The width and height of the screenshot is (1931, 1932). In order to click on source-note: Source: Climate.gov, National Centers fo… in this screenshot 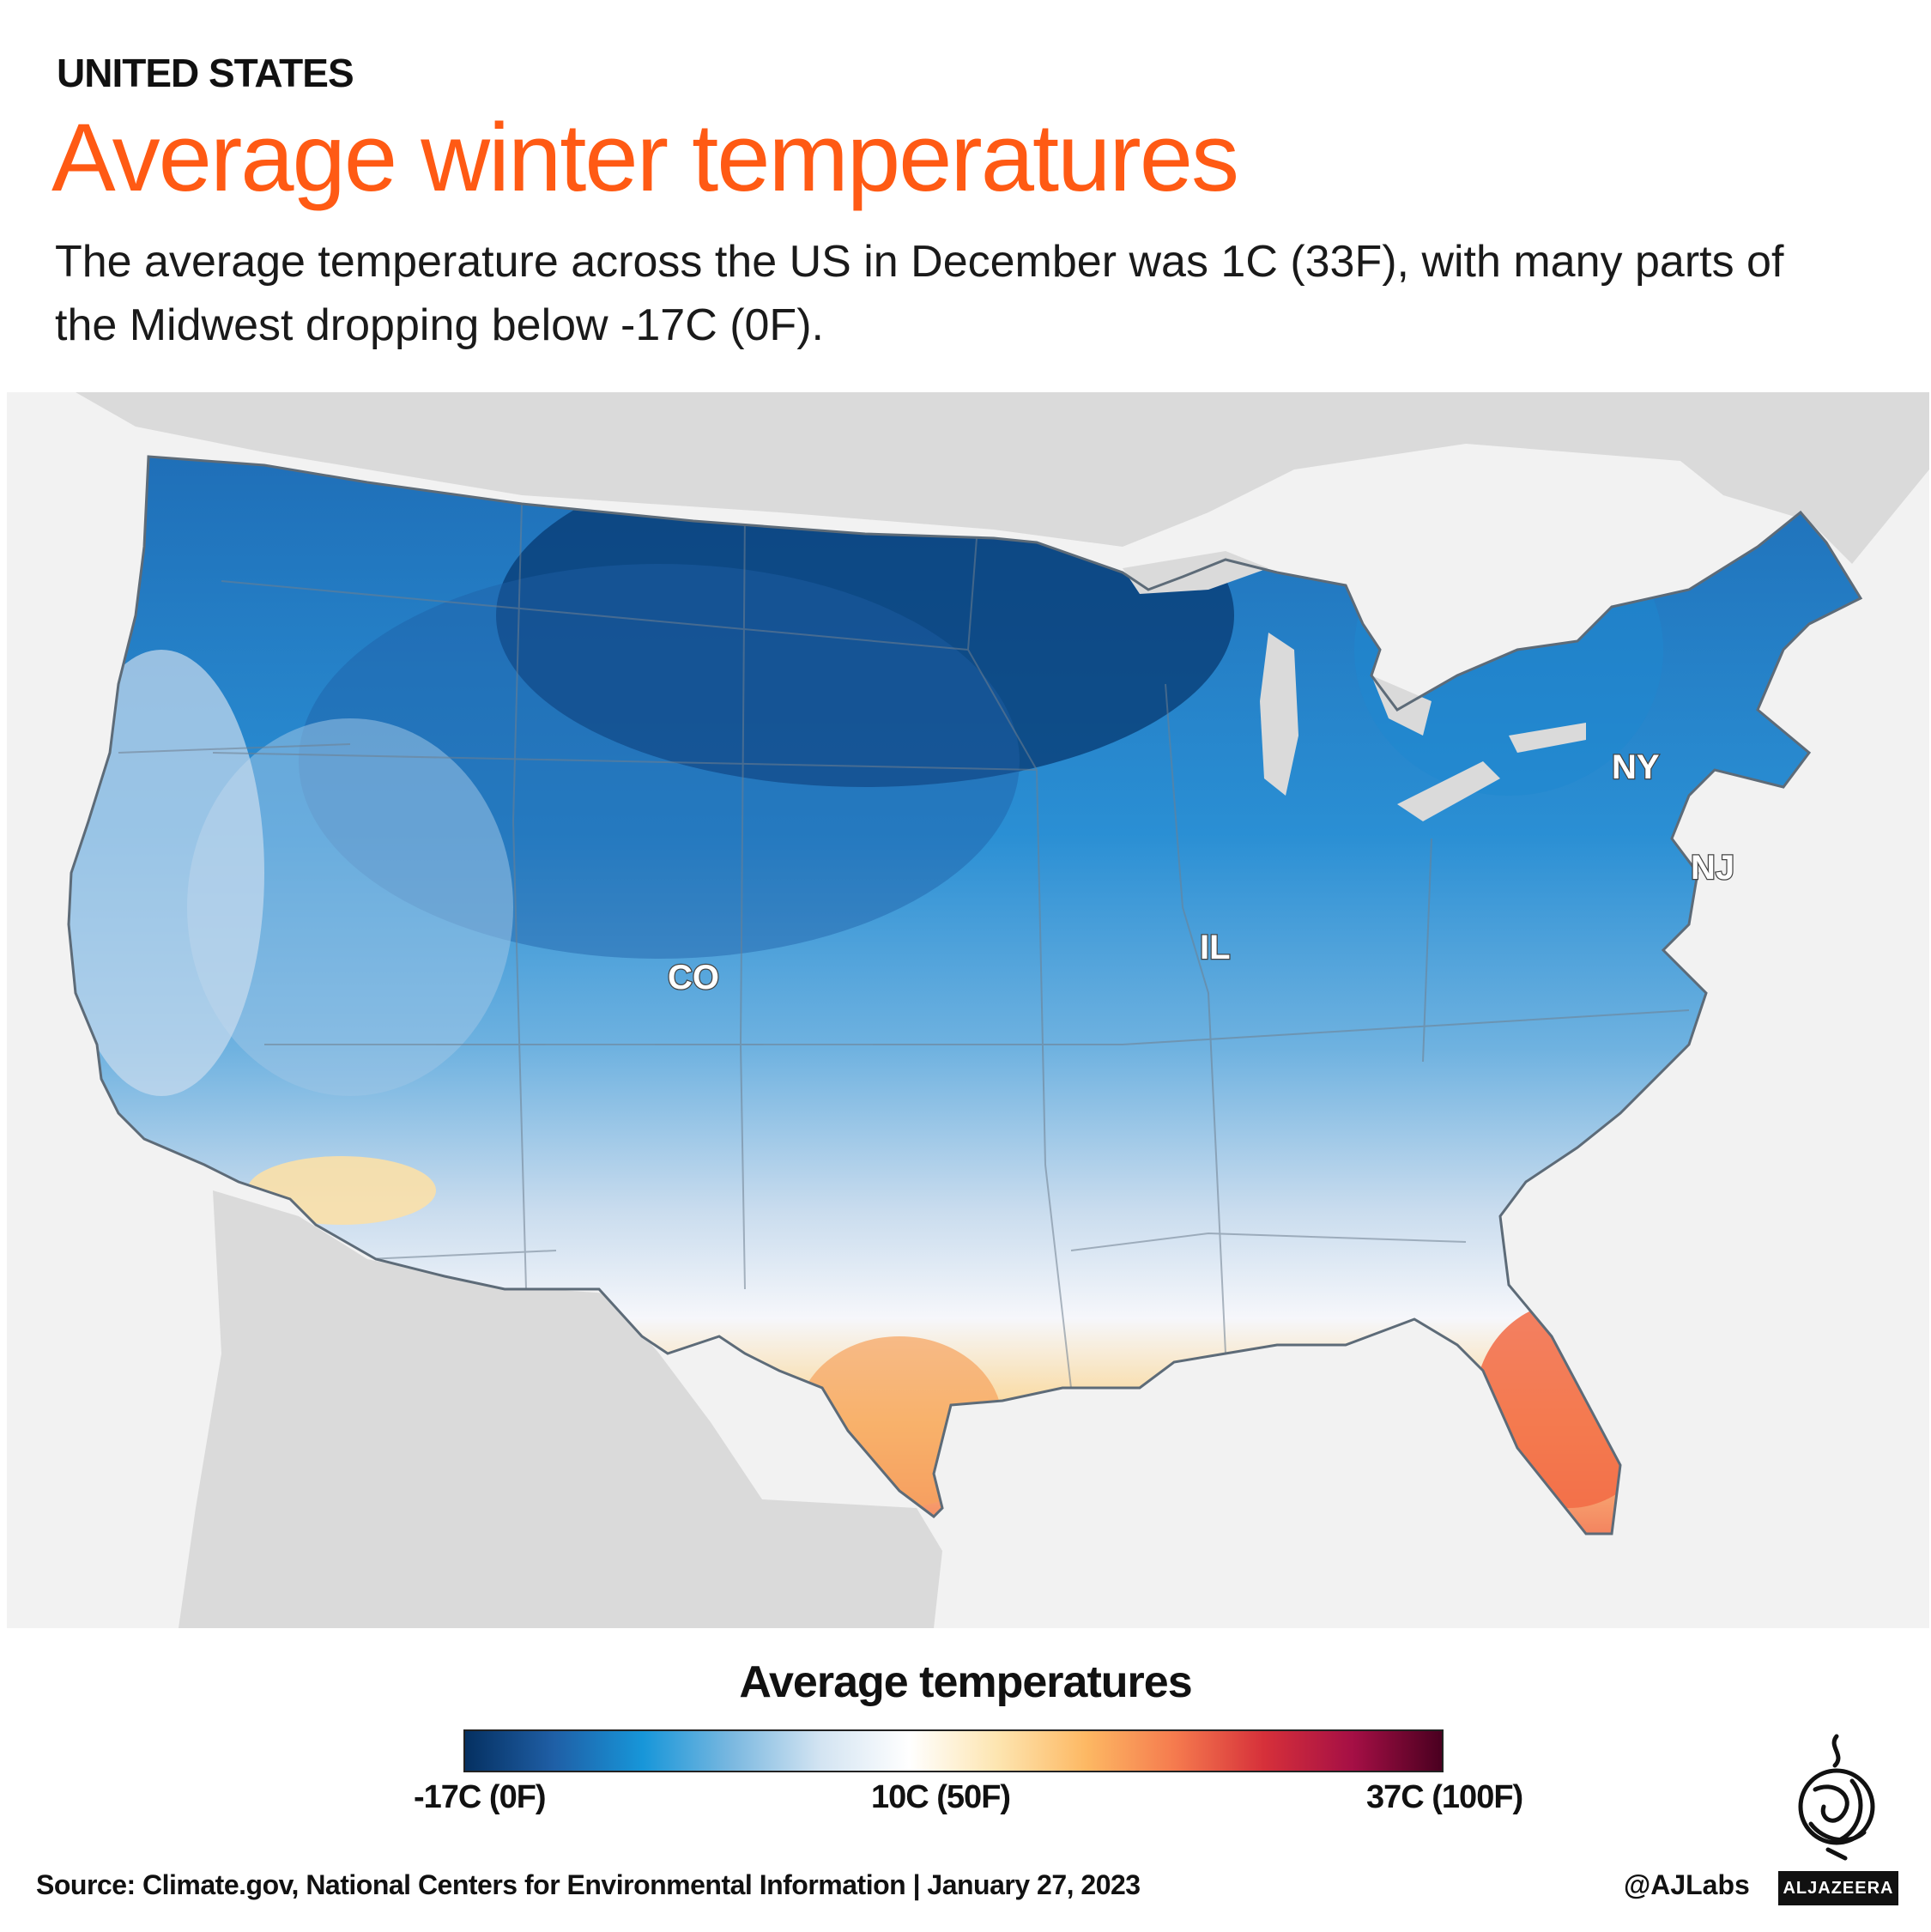, I will do `click(588, 1885)`.